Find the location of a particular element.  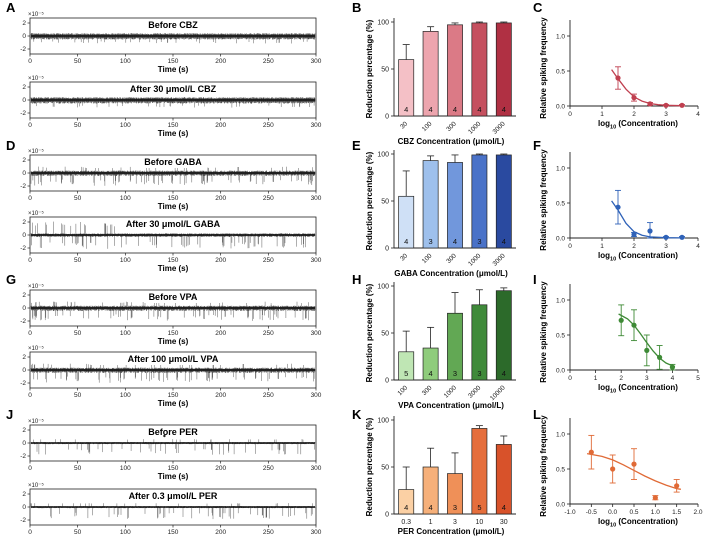

bar-n-label: 5 is located at coordinates (479, 507).